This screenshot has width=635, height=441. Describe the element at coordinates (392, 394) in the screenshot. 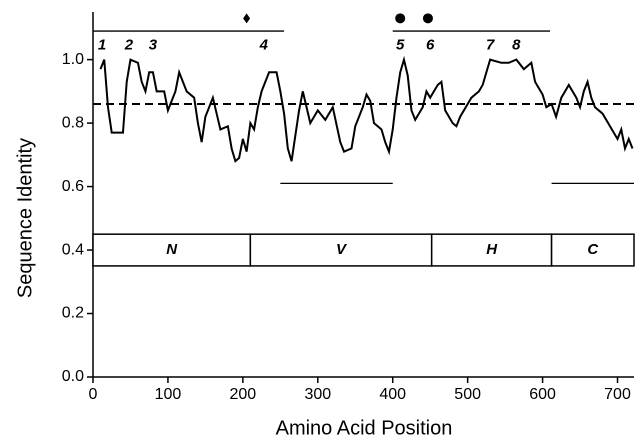

I see `x-tick-label: 400` at that location.